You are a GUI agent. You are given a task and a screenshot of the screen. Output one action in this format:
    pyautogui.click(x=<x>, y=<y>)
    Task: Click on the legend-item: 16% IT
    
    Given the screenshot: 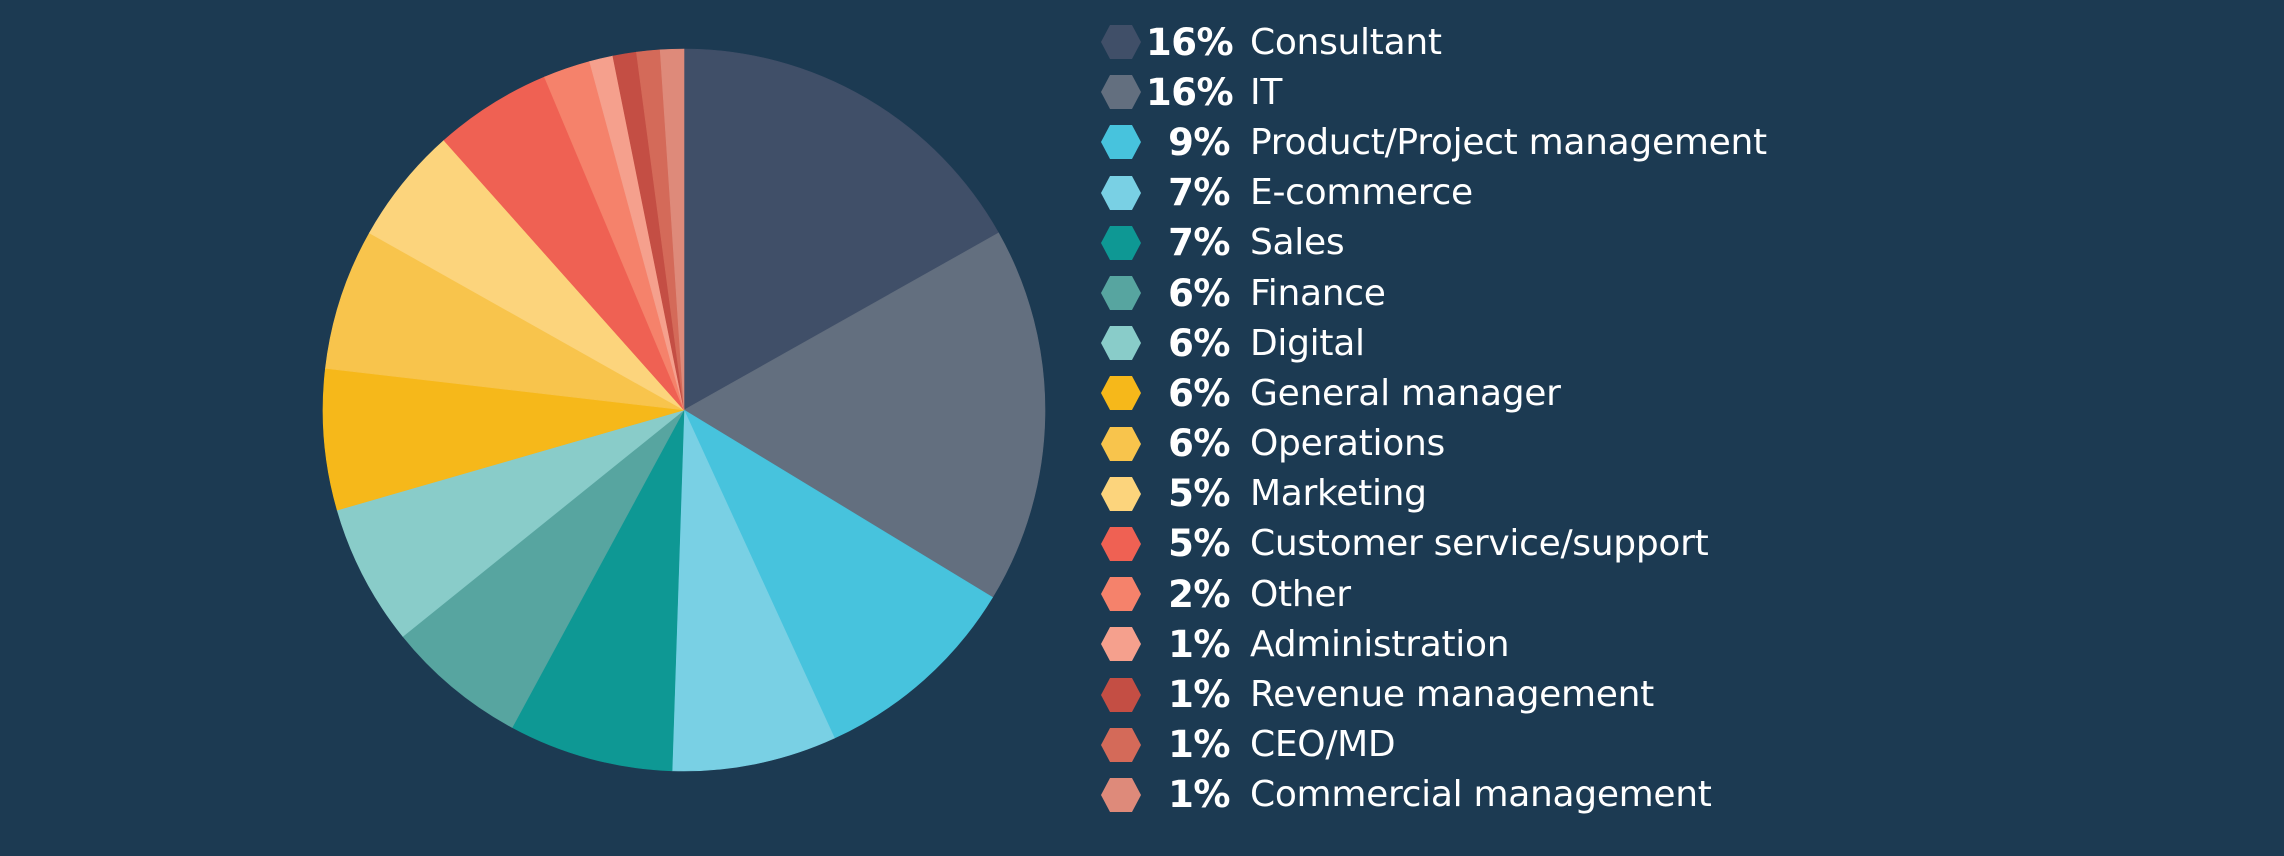 What is the action you would take?
    pyautogui.click(x=1433, y=92)
    